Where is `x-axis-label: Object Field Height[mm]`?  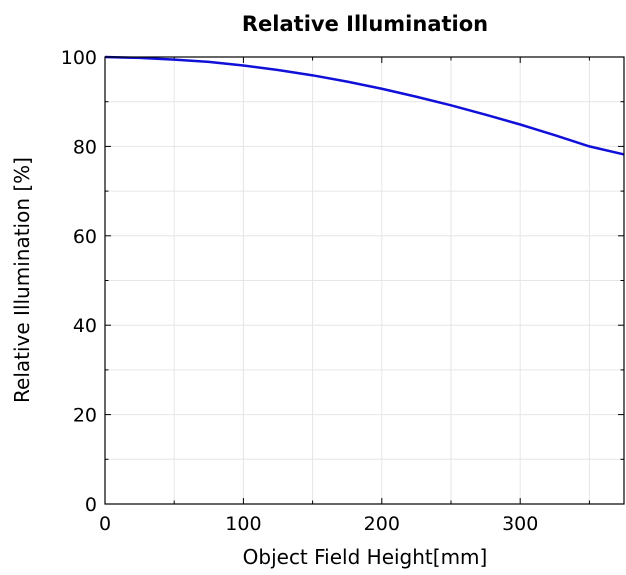
x-axis-label: Object Field Height[mm] is located at coordinates (365, 557).